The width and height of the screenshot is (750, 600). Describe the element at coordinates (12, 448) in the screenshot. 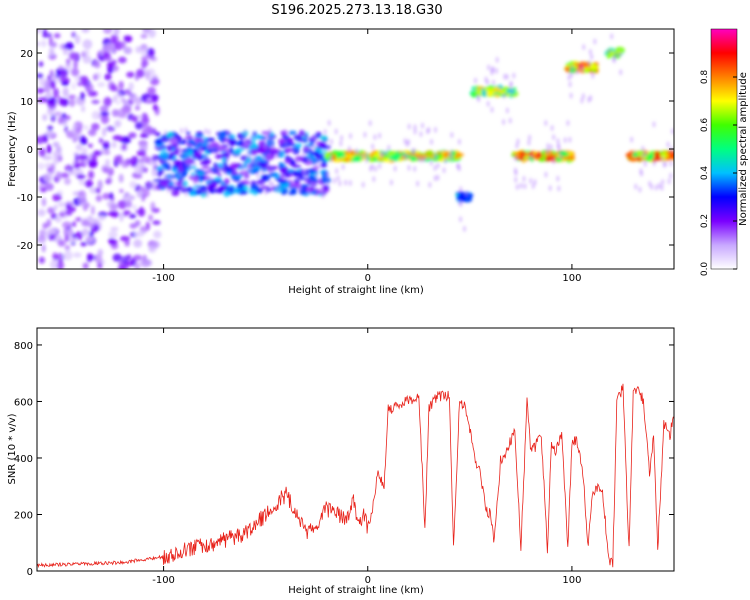

I see `snr-ylabel: SNR (10 * v/v)` at that location.